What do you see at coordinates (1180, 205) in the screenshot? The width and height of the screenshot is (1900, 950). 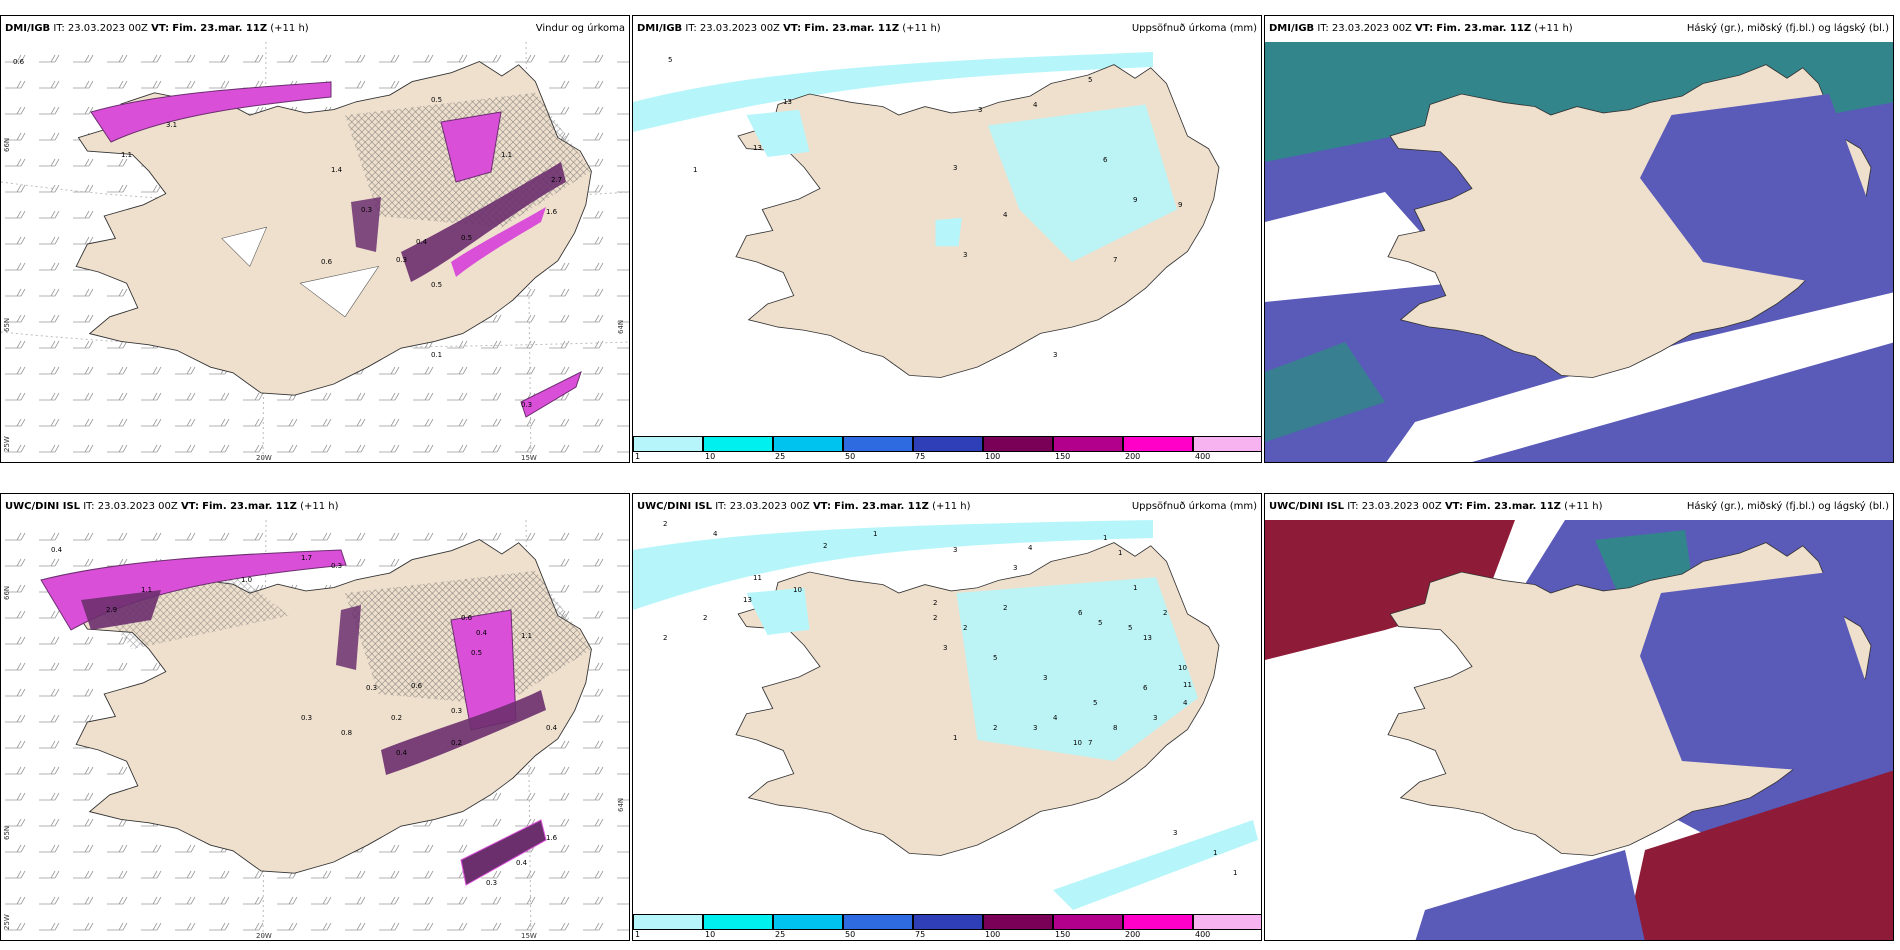 I see `precip-value: 9` at bounding box center [1180, 205].